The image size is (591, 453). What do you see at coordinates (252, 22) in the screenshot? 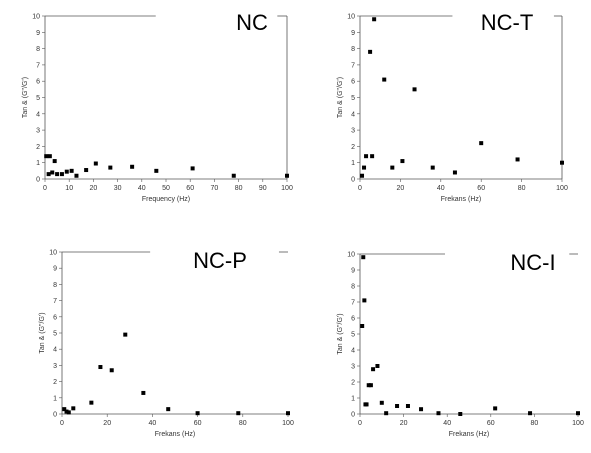
I see `chart-title: NC` at bounding box center [252, 22].